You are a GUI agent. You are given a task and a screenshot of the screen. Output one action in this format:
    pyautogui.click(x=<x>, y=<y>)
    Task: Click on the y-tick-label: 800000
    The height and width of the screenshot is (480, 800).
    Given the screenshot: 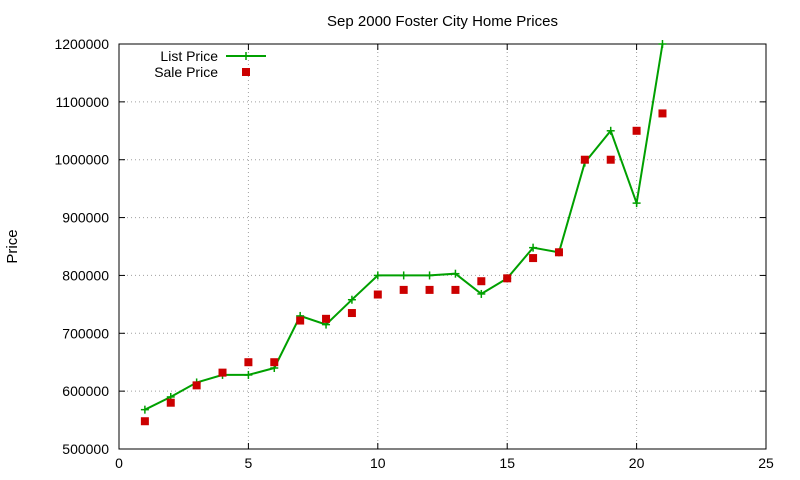 What is the action you would take?
    pyautogui.click(x=85, y=275)
    